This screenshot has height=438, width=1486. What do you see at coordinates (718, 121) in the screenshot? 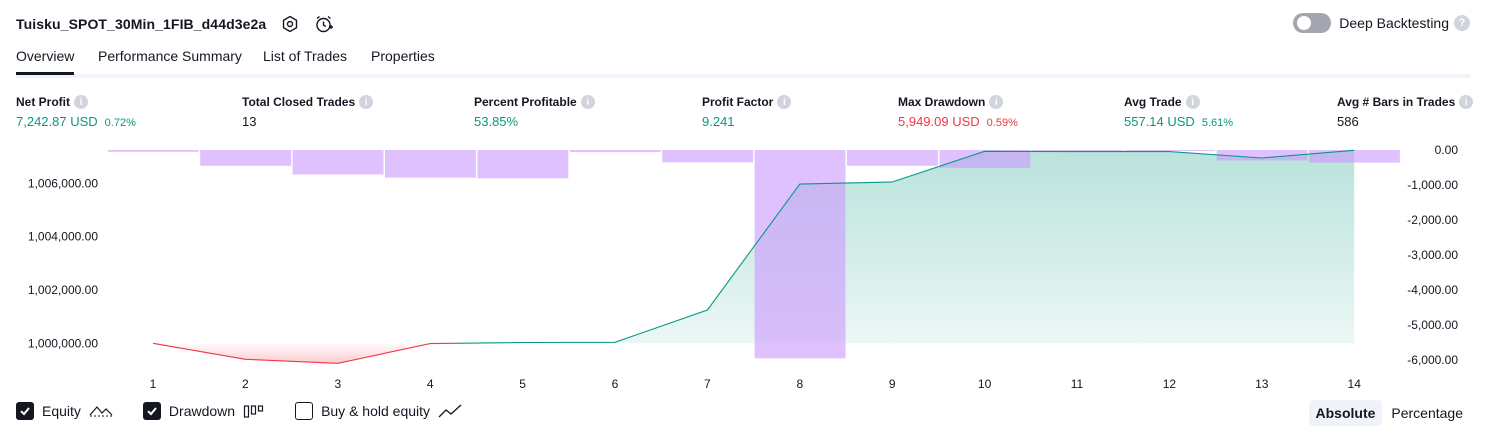
I see `metric-value: 9.241` at bounding box center [718, 121].